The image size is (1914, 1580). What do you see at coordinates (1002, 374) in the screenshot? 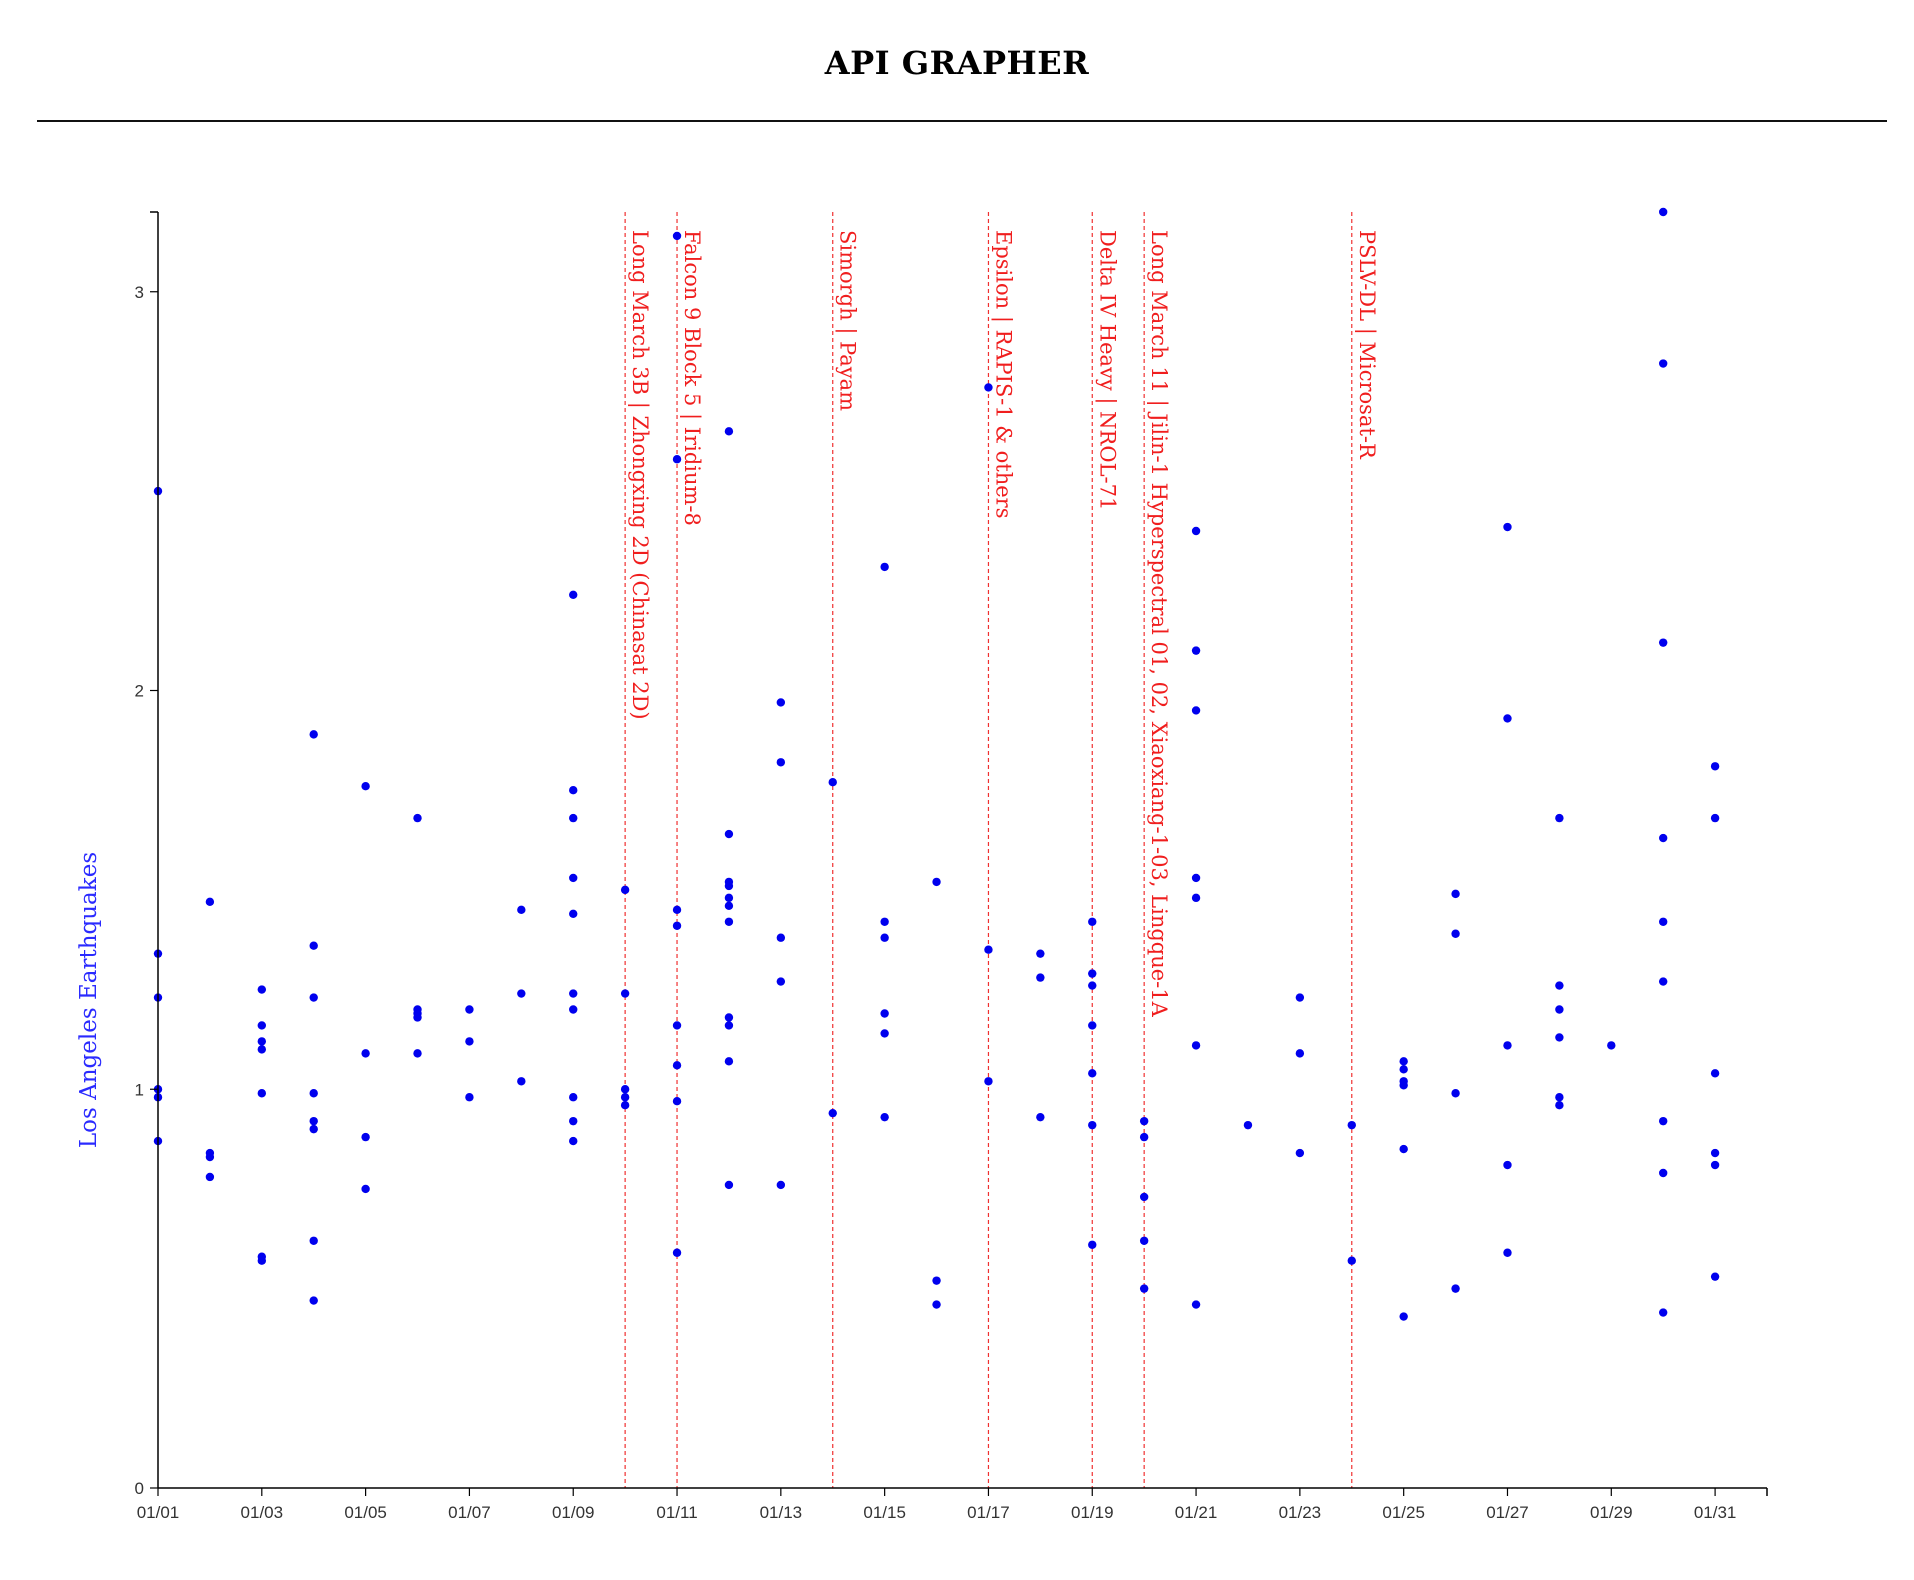
I see `event-label: Epsilon | RAPIS-1 & others` at bounding box center [1002, 374].